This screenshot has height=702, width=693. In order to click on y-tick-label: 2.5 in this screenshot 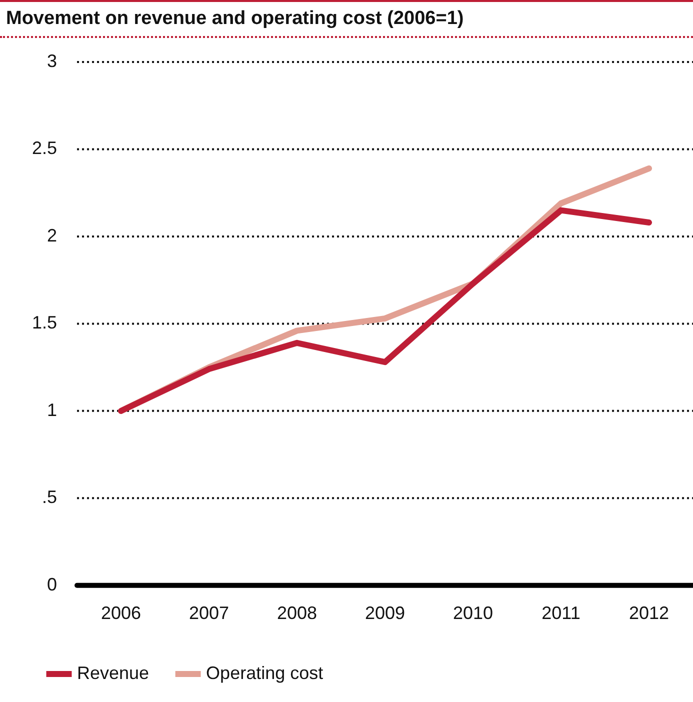, I will do `click(45, 148)`.